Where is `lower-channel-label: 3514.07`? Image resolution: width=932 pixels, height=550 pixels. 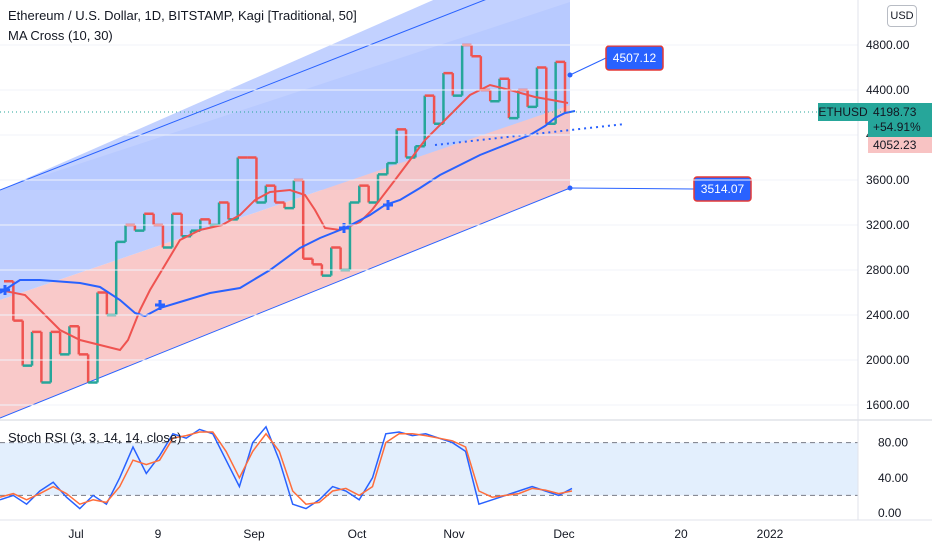 lower-channel-label: 3514.07 is located at coordinates (723, 189).